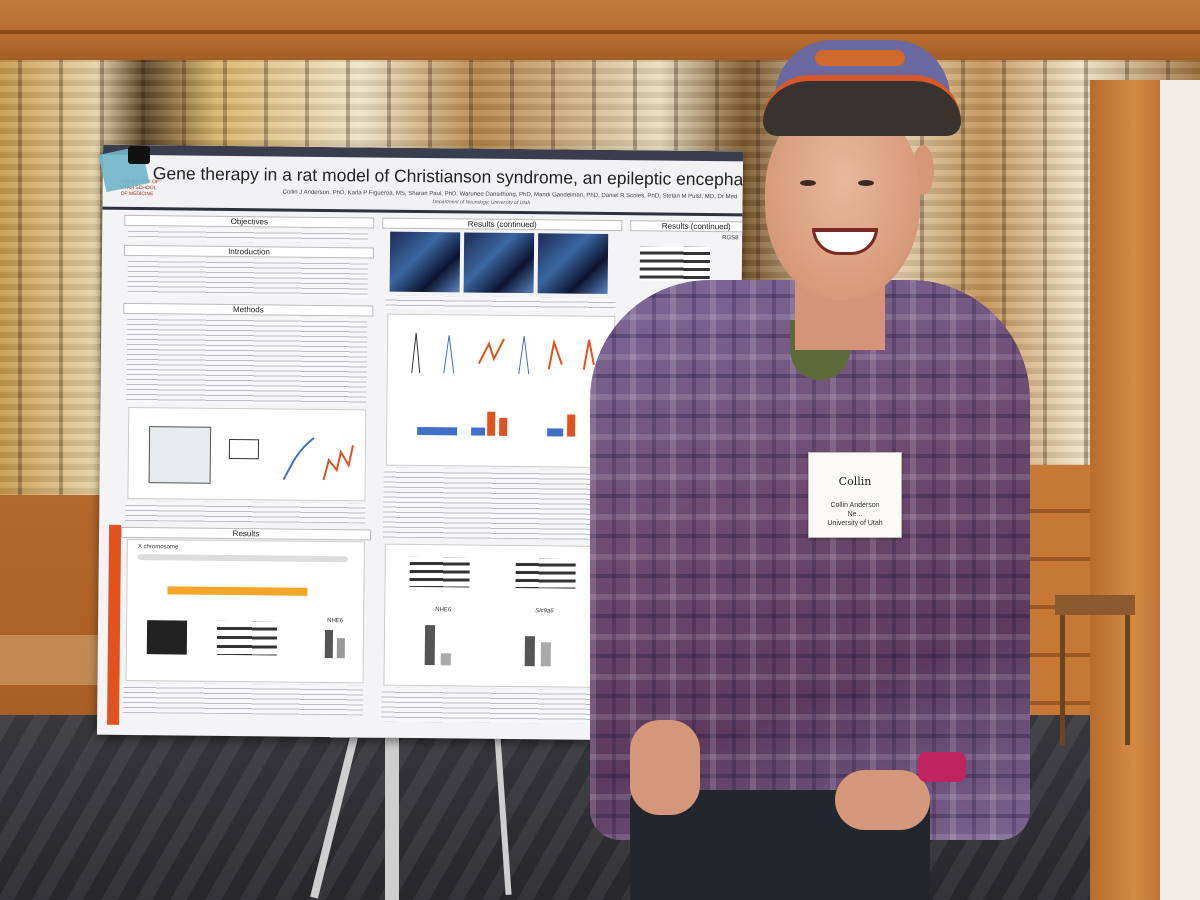 The width and height of the screenshot is (1200, 900). Describe the element at coordinates (55, 660) in the screenshot. I see `bench` at that location.